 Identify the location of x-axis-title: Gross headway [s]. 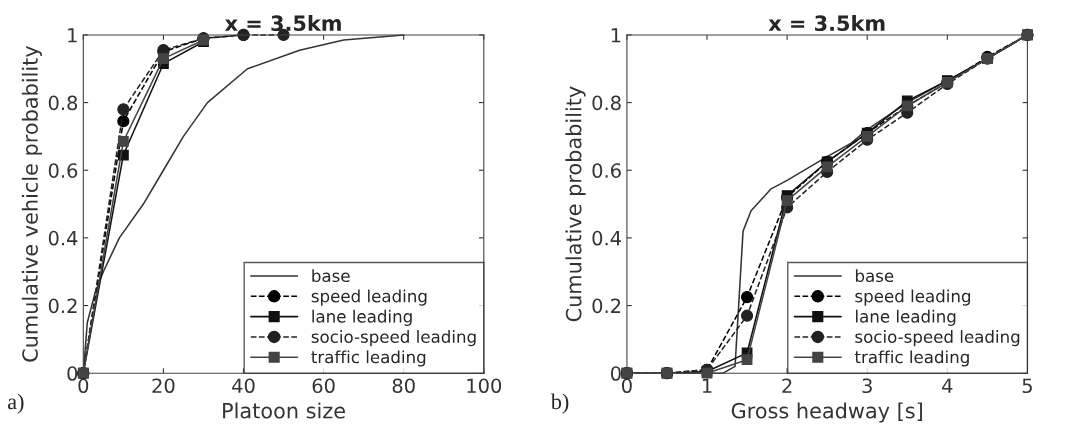
(826, 412).